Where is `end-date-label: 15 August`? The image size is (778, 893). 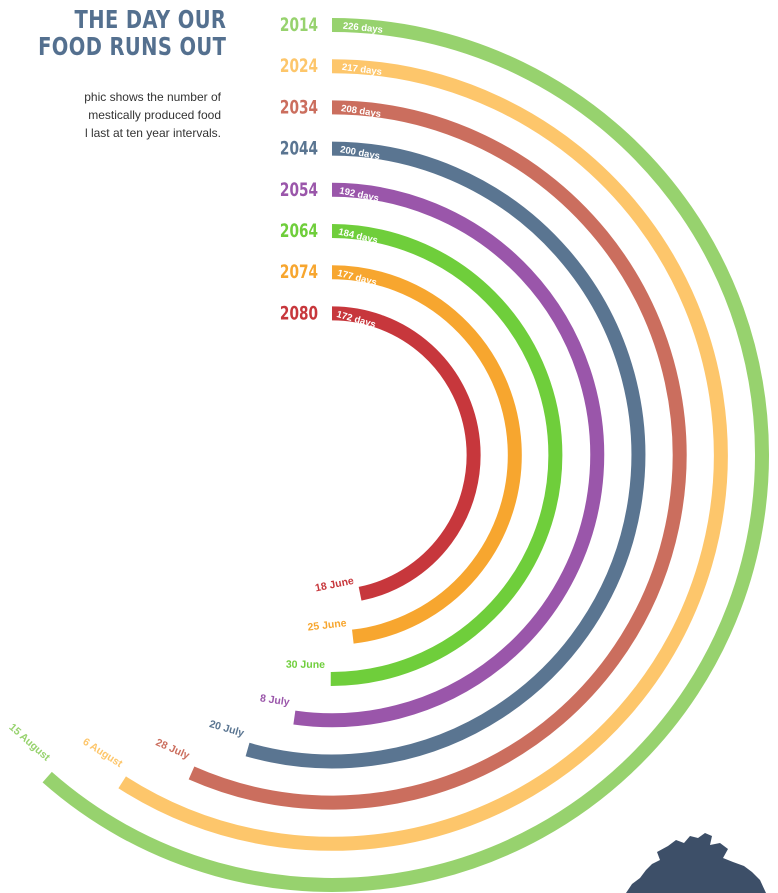
end-date-label: 15 August is located at coordinates (29, 742).